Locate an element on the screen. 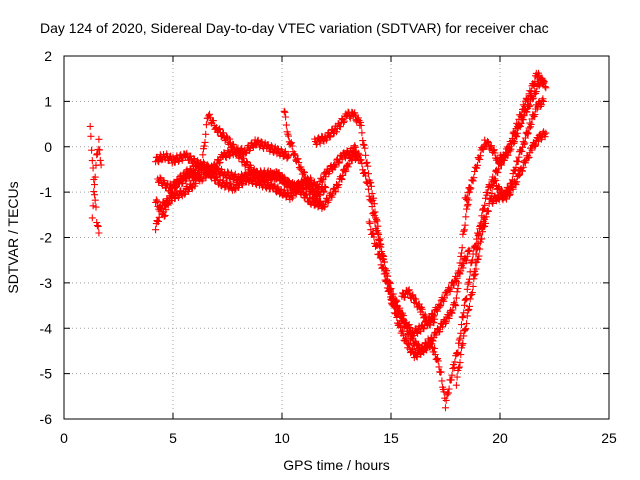 Image resolution: width=640 pixels, height=480 pixels. satellite-track-l is located at coordinates (501, 232).